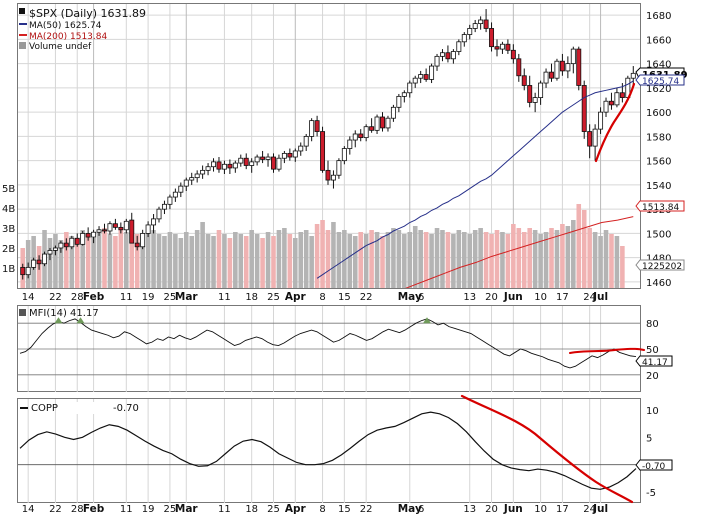  I want to click on copp-tick-label: 5, so click(649, 438).